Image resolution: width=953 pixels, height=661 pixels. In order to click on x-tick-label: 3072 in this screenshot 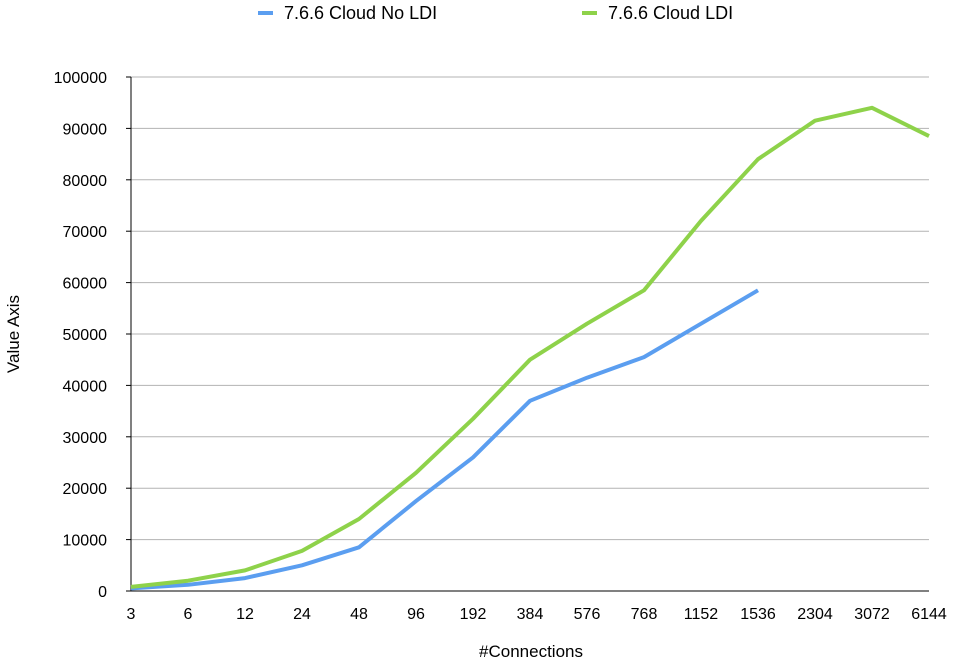, I will do `click(872, 614)`.